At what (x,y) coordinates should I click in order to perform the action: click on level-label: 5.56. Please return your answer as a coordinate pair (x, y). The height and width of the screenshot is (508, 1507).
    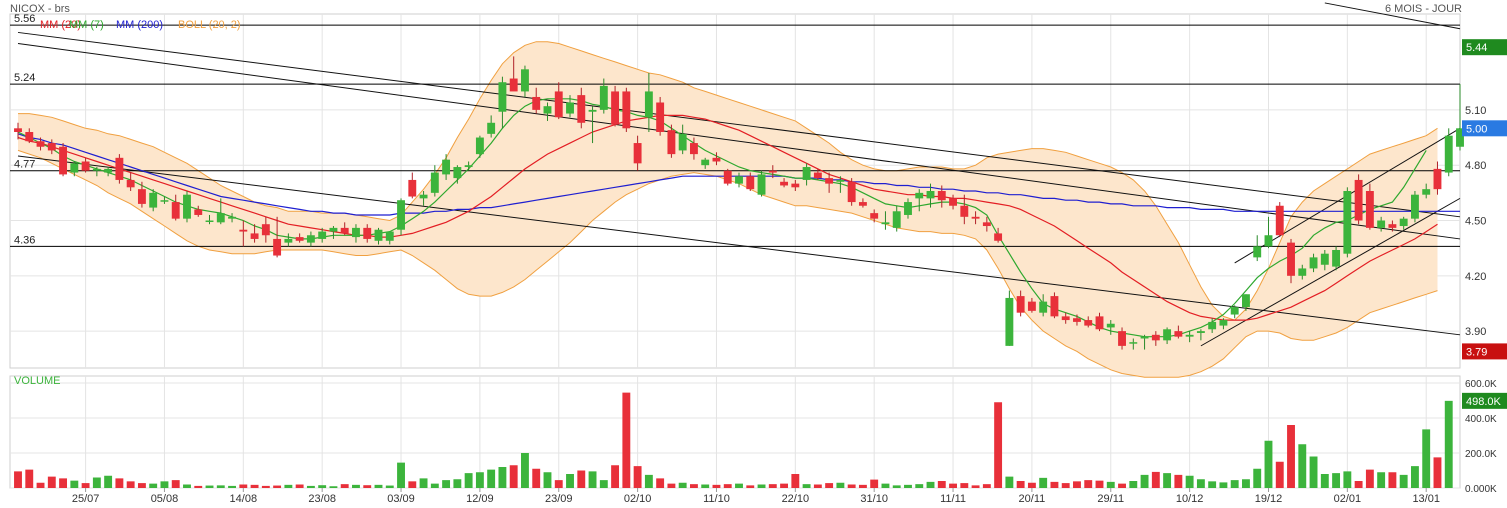
    Looking at the image, I should click on (24, 19).